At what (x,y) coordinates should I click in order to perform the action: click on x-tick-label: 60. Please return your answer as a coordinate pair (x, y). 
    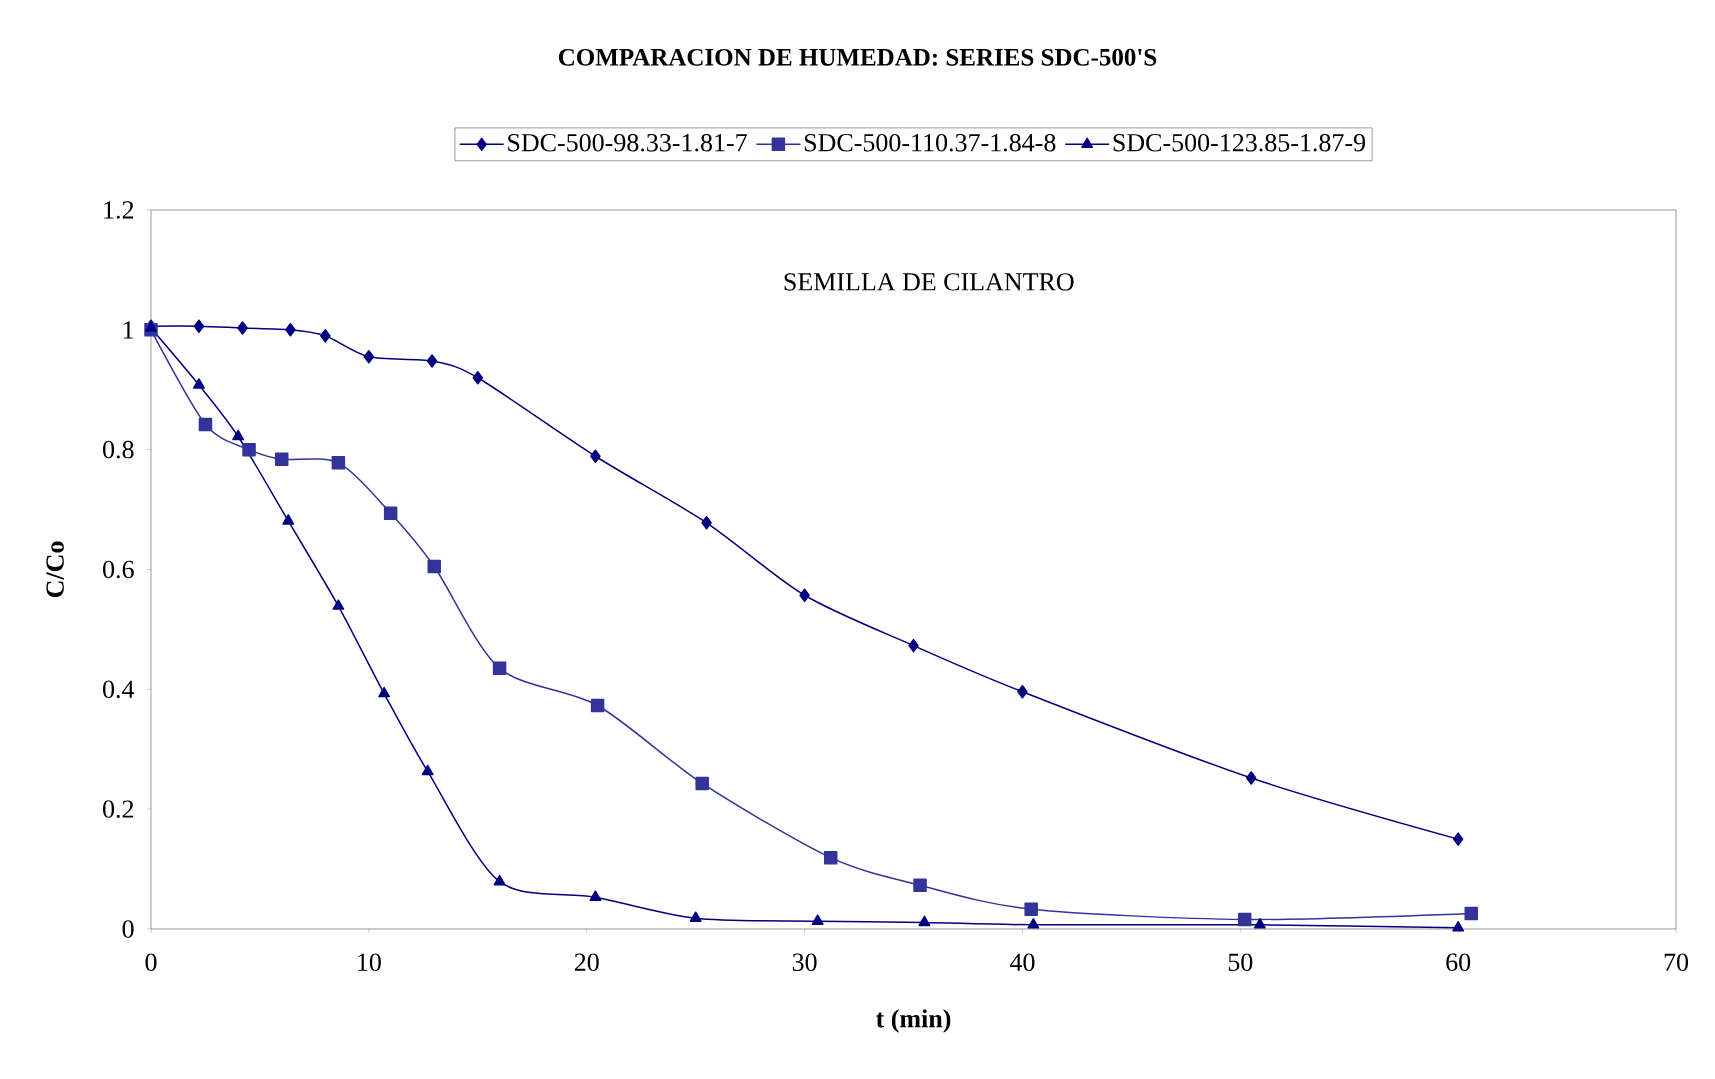
    Looking at the image, I should click on (1458, 962).